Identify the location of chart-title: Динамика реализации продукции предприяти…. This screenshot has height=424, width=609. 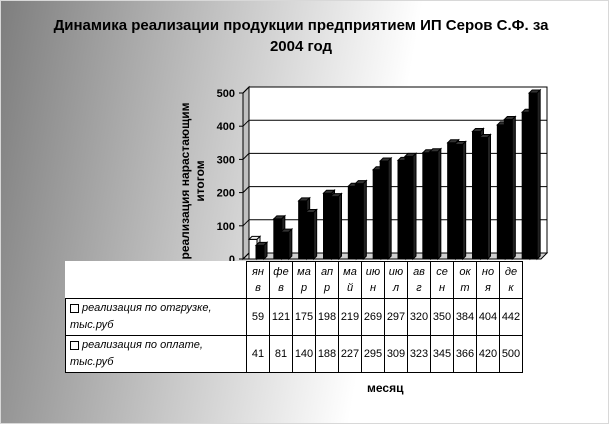
(301, 36).